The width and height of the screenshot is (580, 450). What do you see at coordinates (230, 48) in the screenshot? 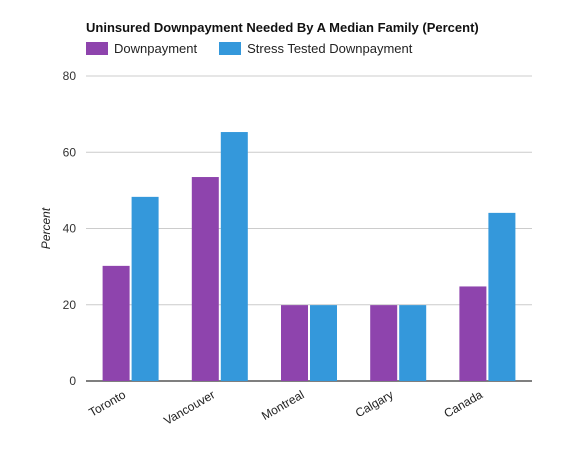
I see `legend-swatch-stress-tested` at bounding box center [230, 48].